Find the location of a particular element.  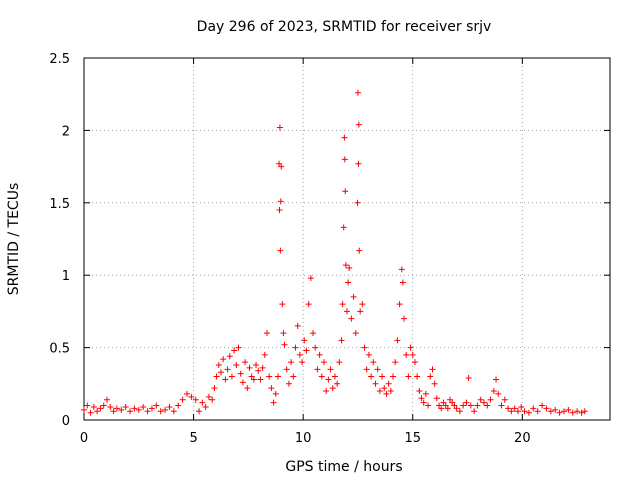

x-axis-label: GPS time / hours is located at coordinates (343, 467).